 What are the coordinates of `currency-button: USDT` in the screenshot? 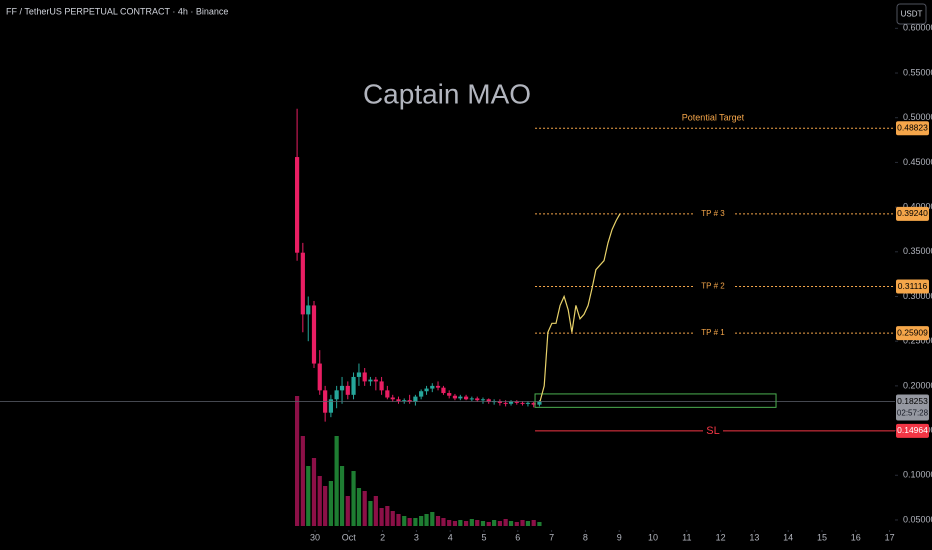 It's located at (911, 14).